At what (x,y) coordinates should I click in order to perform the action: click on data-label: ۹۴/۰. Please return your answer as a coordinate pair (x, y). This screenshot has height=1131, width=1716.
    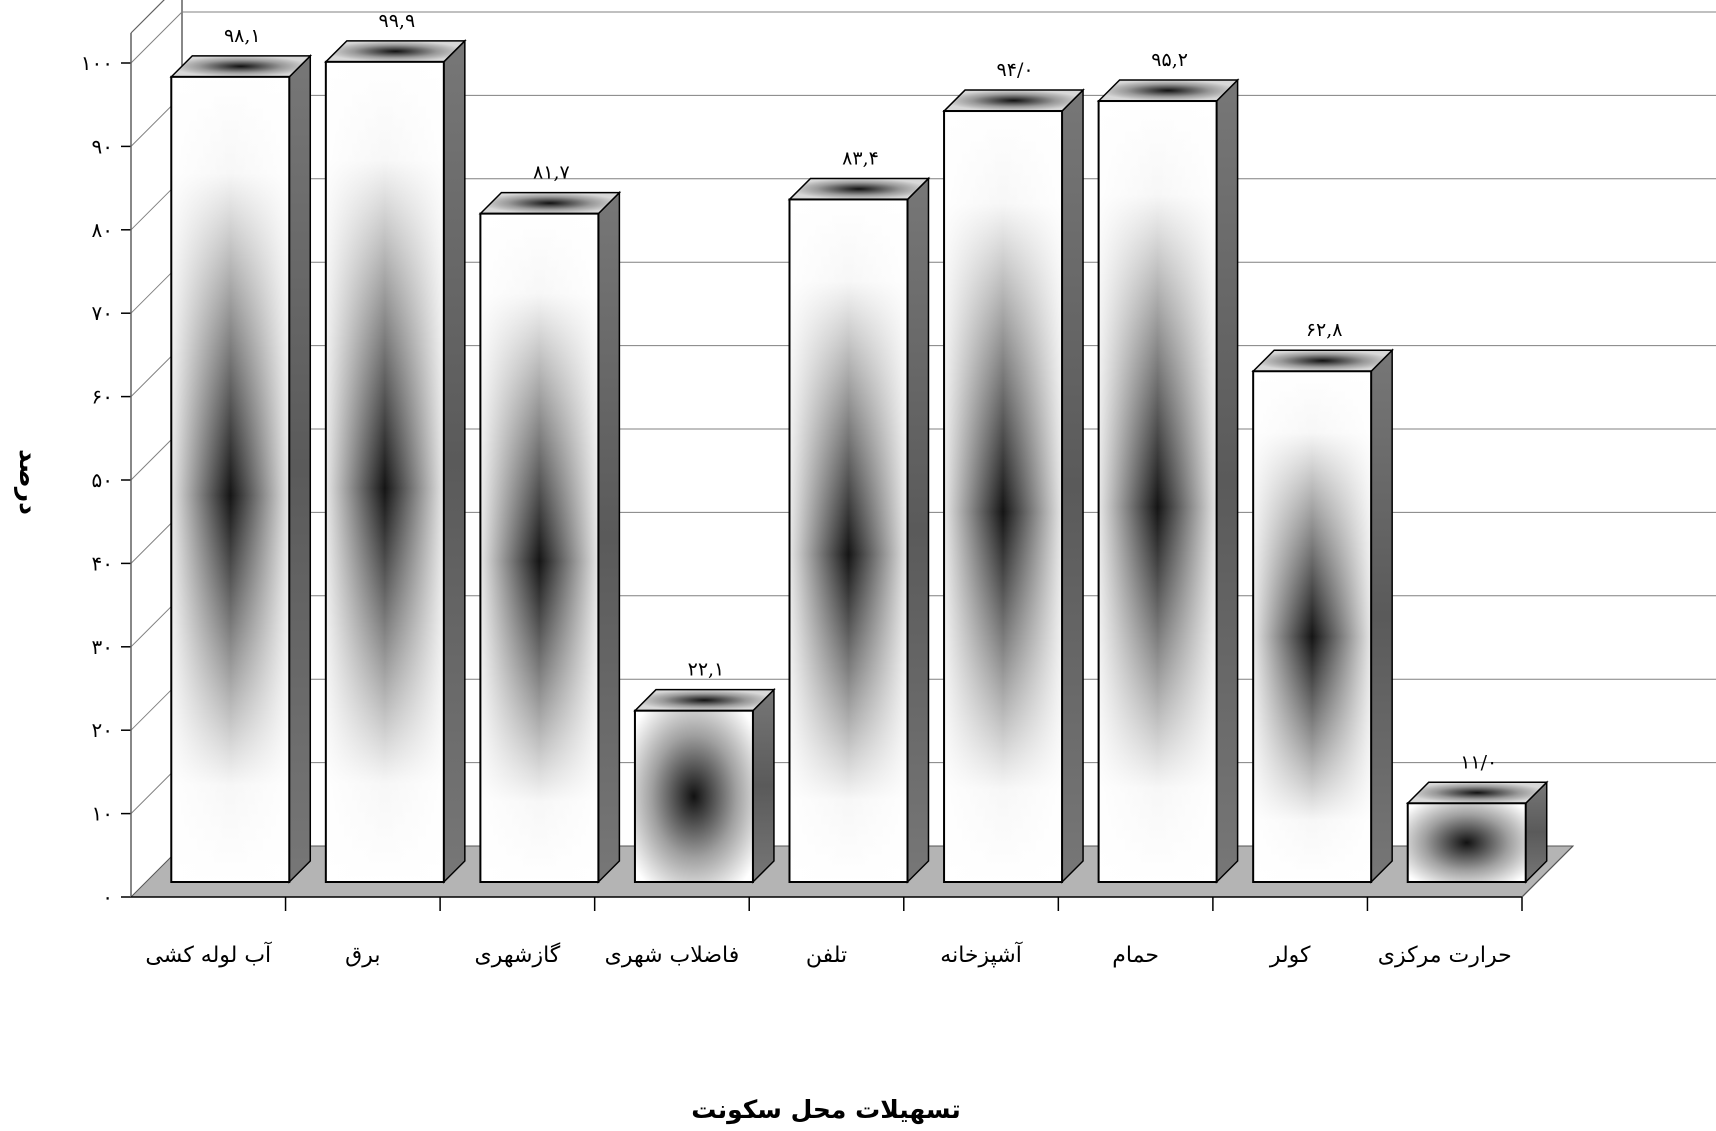
    Looking at the image, I should click on (1015, 70).